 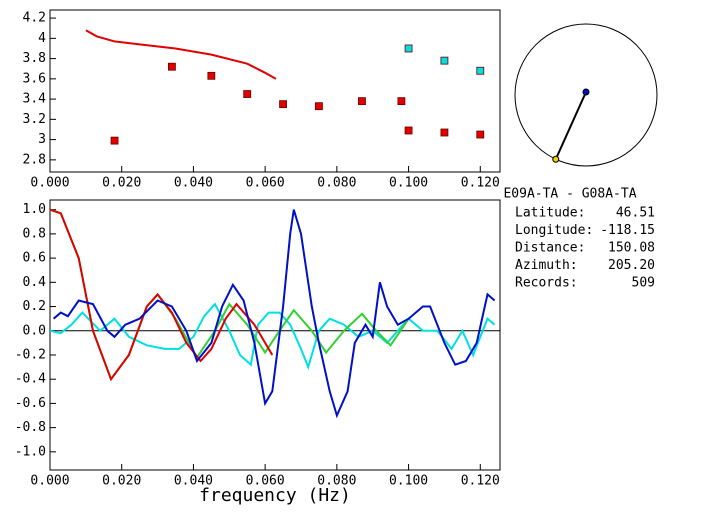 I want to click on station-b, so click(x=556, y=159).